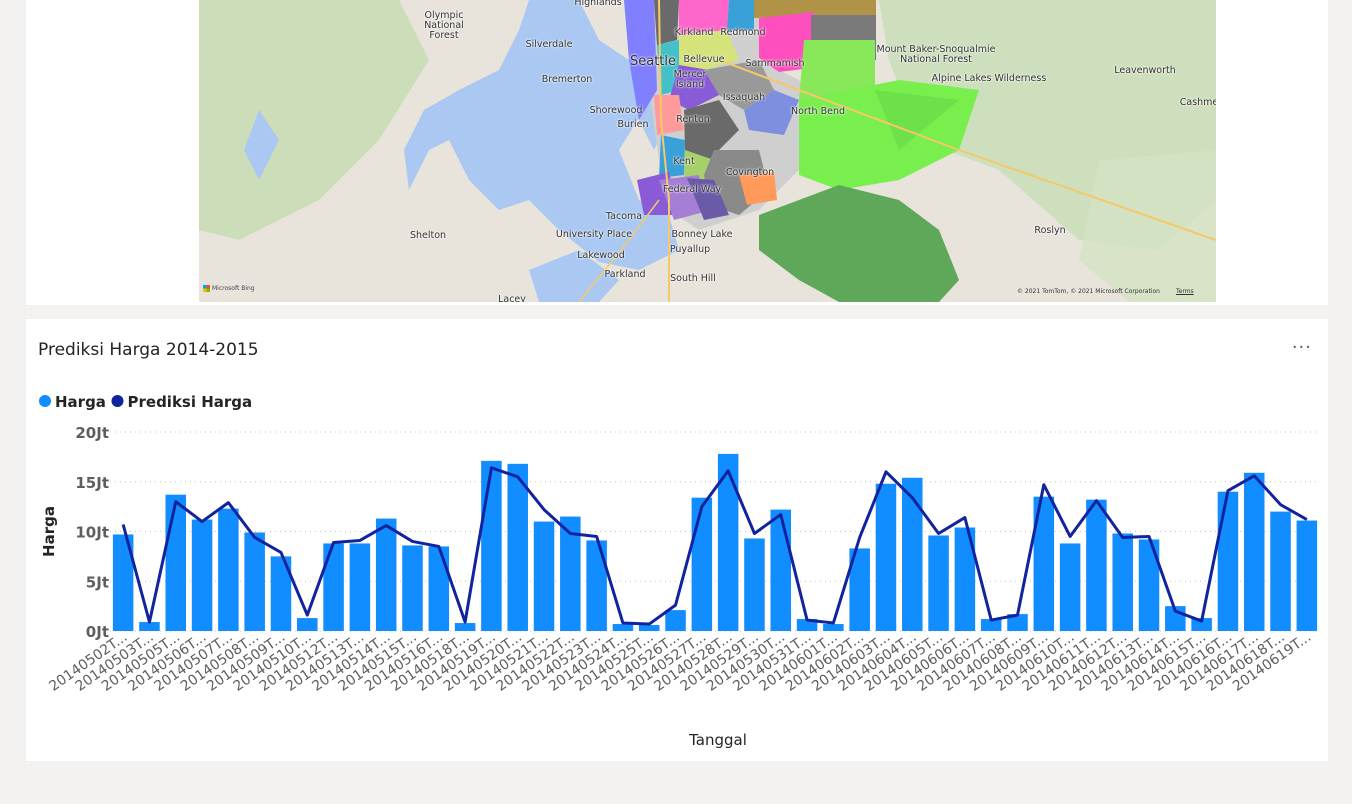 The width and height of the screenshot is (1352, 804). Describe the element at coordinates (694, 33) in the screenshot. I see `map-place-label: Kirkland` at that location.